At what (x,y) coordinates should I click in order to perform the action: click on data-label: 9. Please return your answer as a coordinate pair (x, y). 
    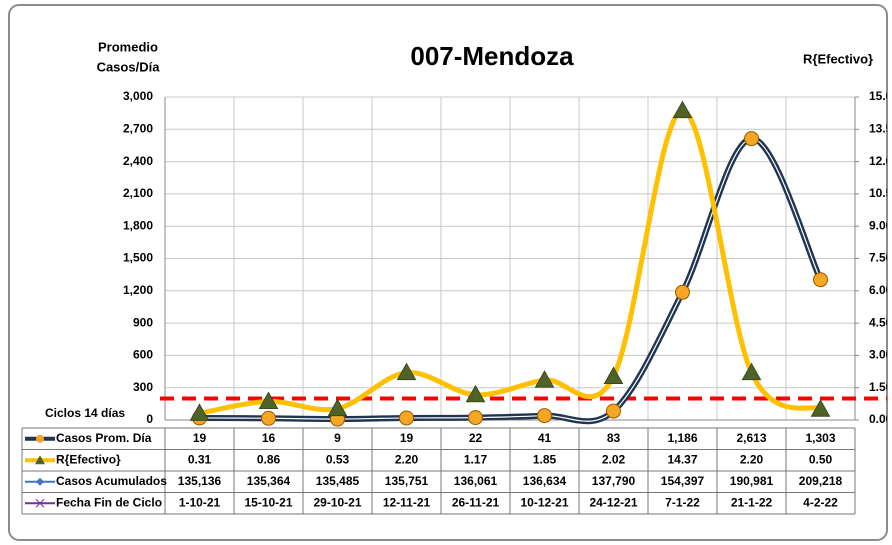
    Looking at the image, I should click on (337, 438).